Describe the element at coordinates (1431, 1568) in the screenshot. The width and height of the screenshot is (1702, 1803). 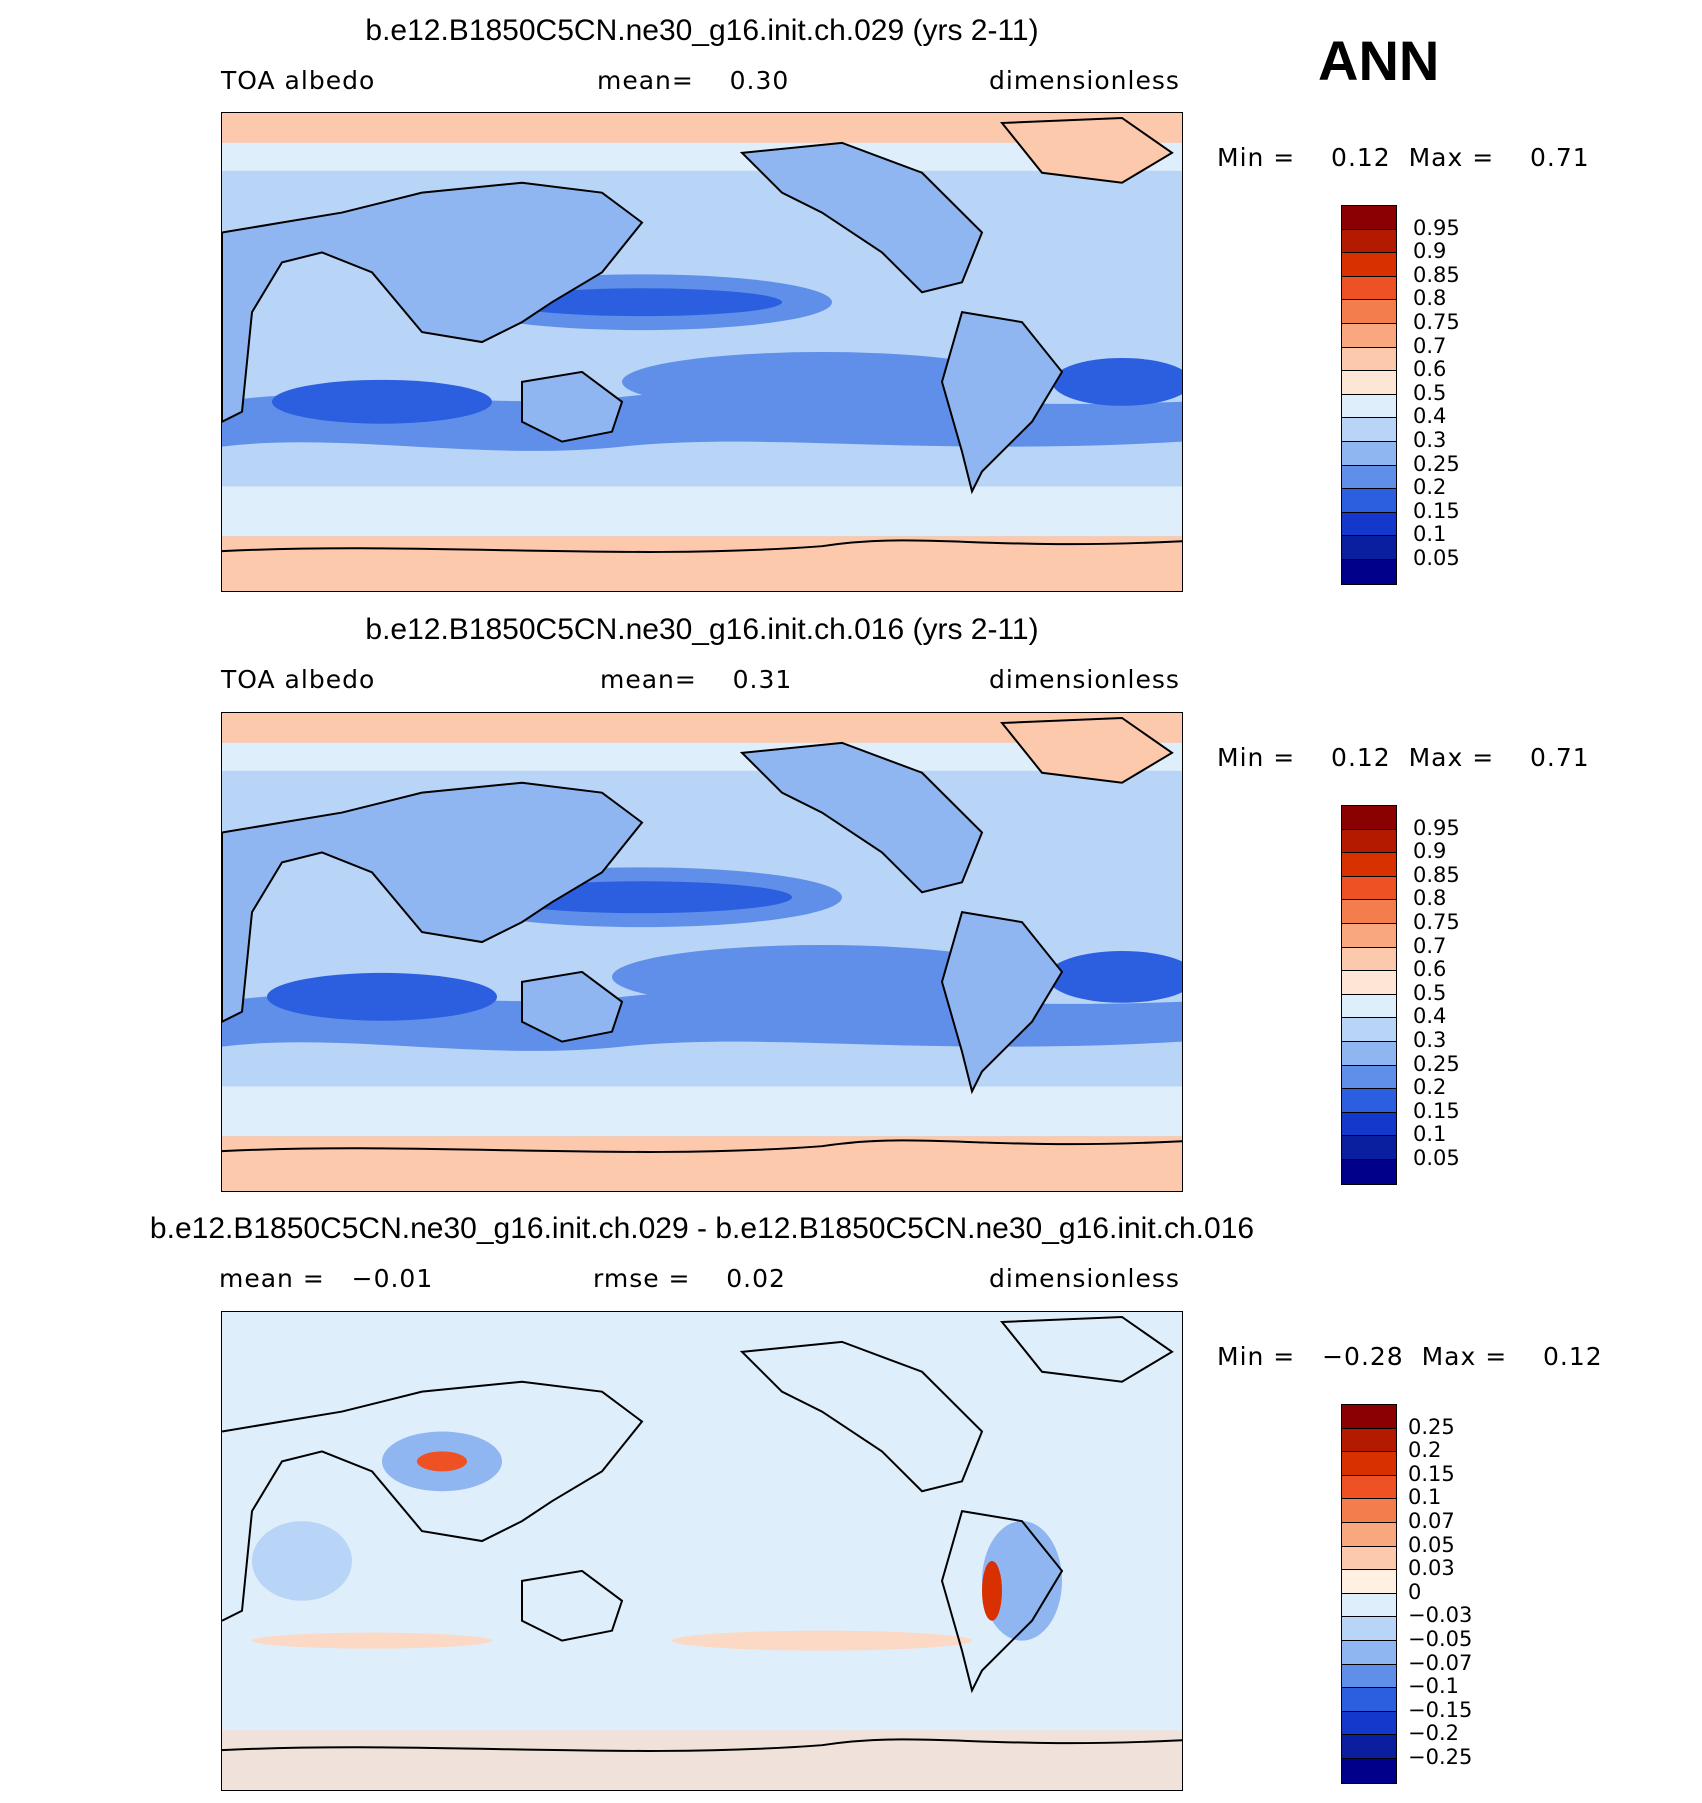
I see `colorbar-tick-label: 0.03` at that location.